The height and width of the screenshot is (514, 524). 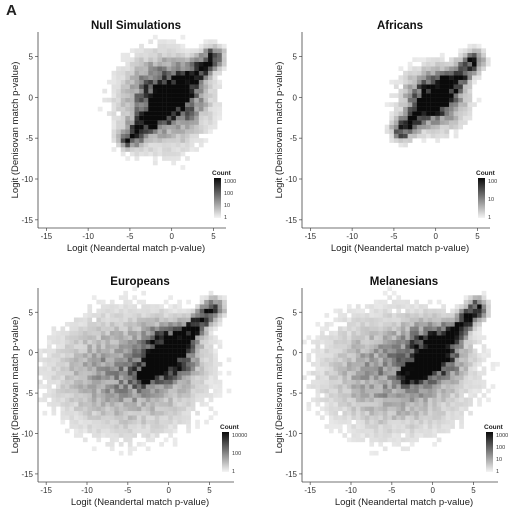 What do you see at coordinates (47, 236) in the screenshot?
I see `x-tick-label: -15` at bounding box center [47, 236].